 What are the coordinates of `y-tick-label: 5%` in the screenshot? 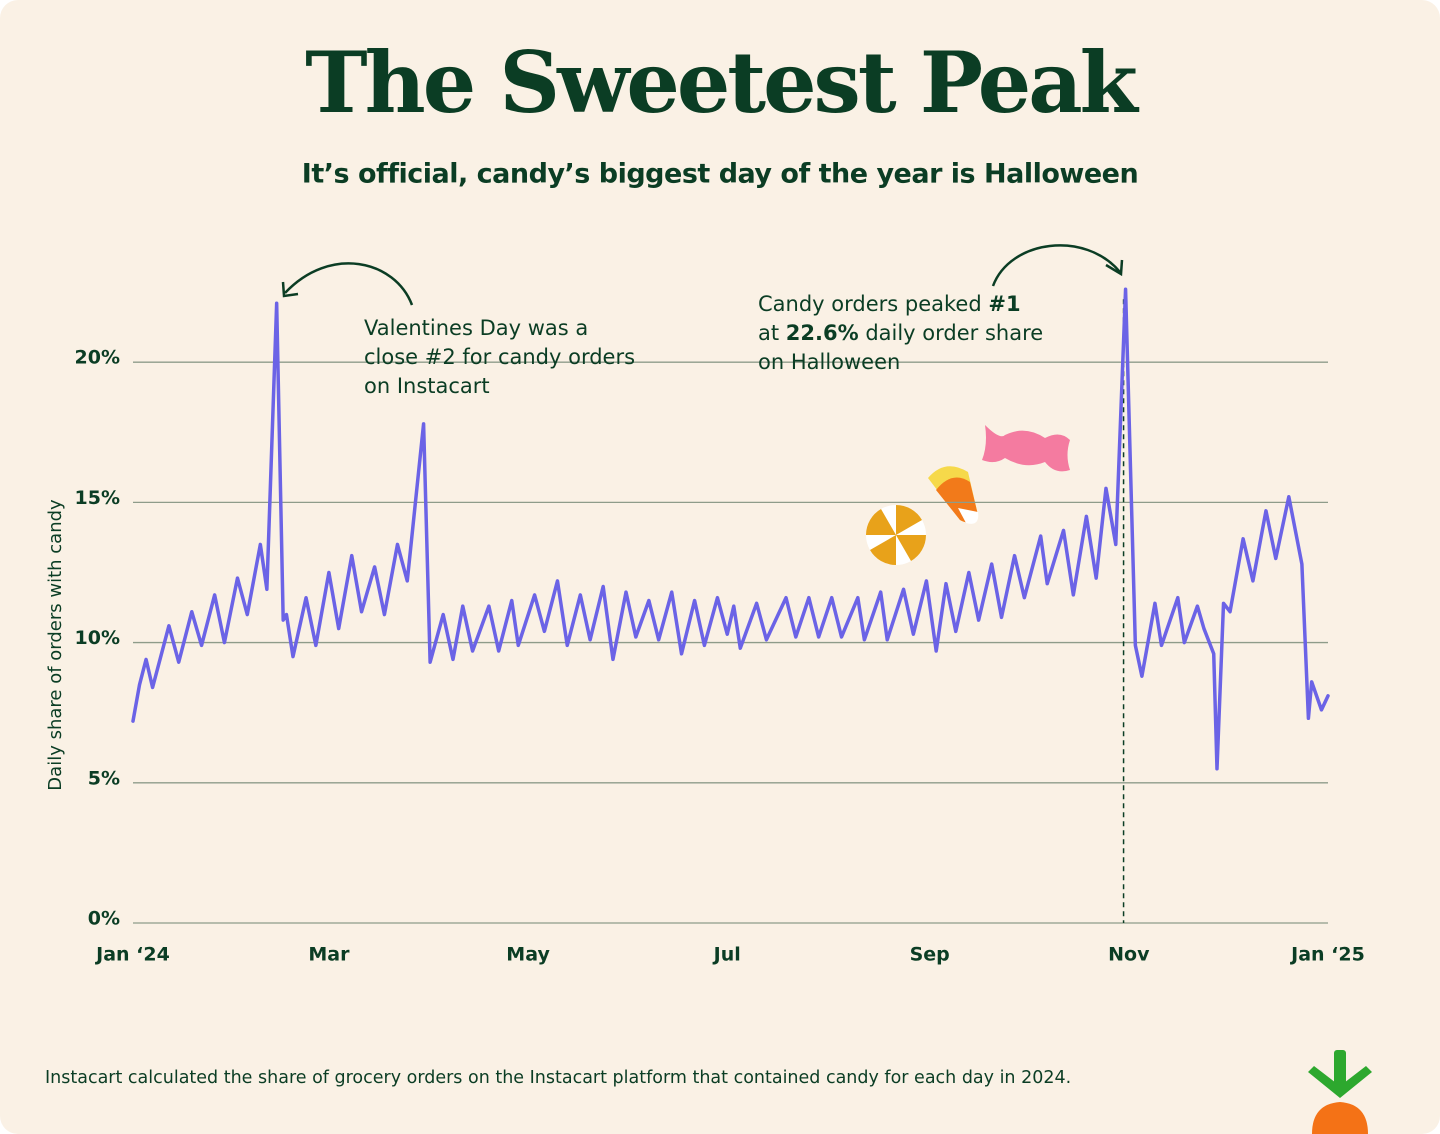 It's located at (104, 778).